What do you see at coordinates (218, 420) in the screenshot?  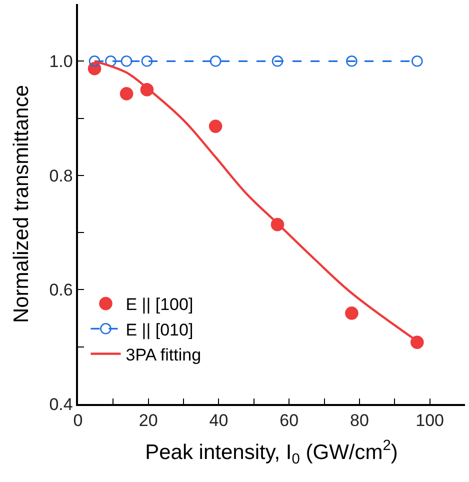 I see `x-tick-label: 40` at bounding box center [218, 420].